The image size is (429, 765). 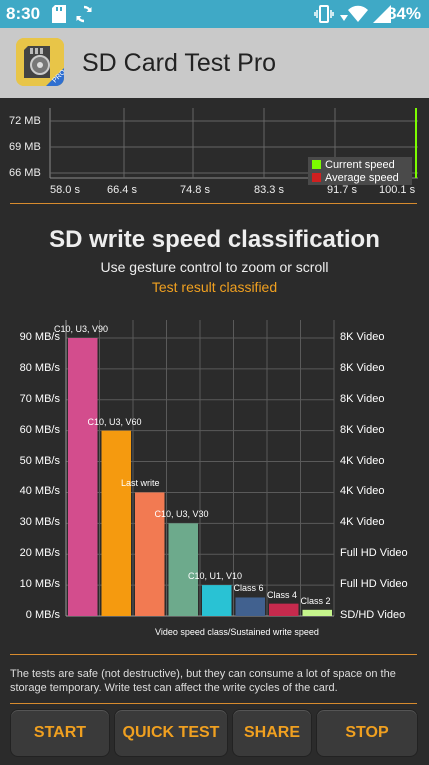 What do you see at coordinates (42, 615) in the screenshot?
I see `y-tick-label: 0 MB/s` at bounding box center [42, 615].